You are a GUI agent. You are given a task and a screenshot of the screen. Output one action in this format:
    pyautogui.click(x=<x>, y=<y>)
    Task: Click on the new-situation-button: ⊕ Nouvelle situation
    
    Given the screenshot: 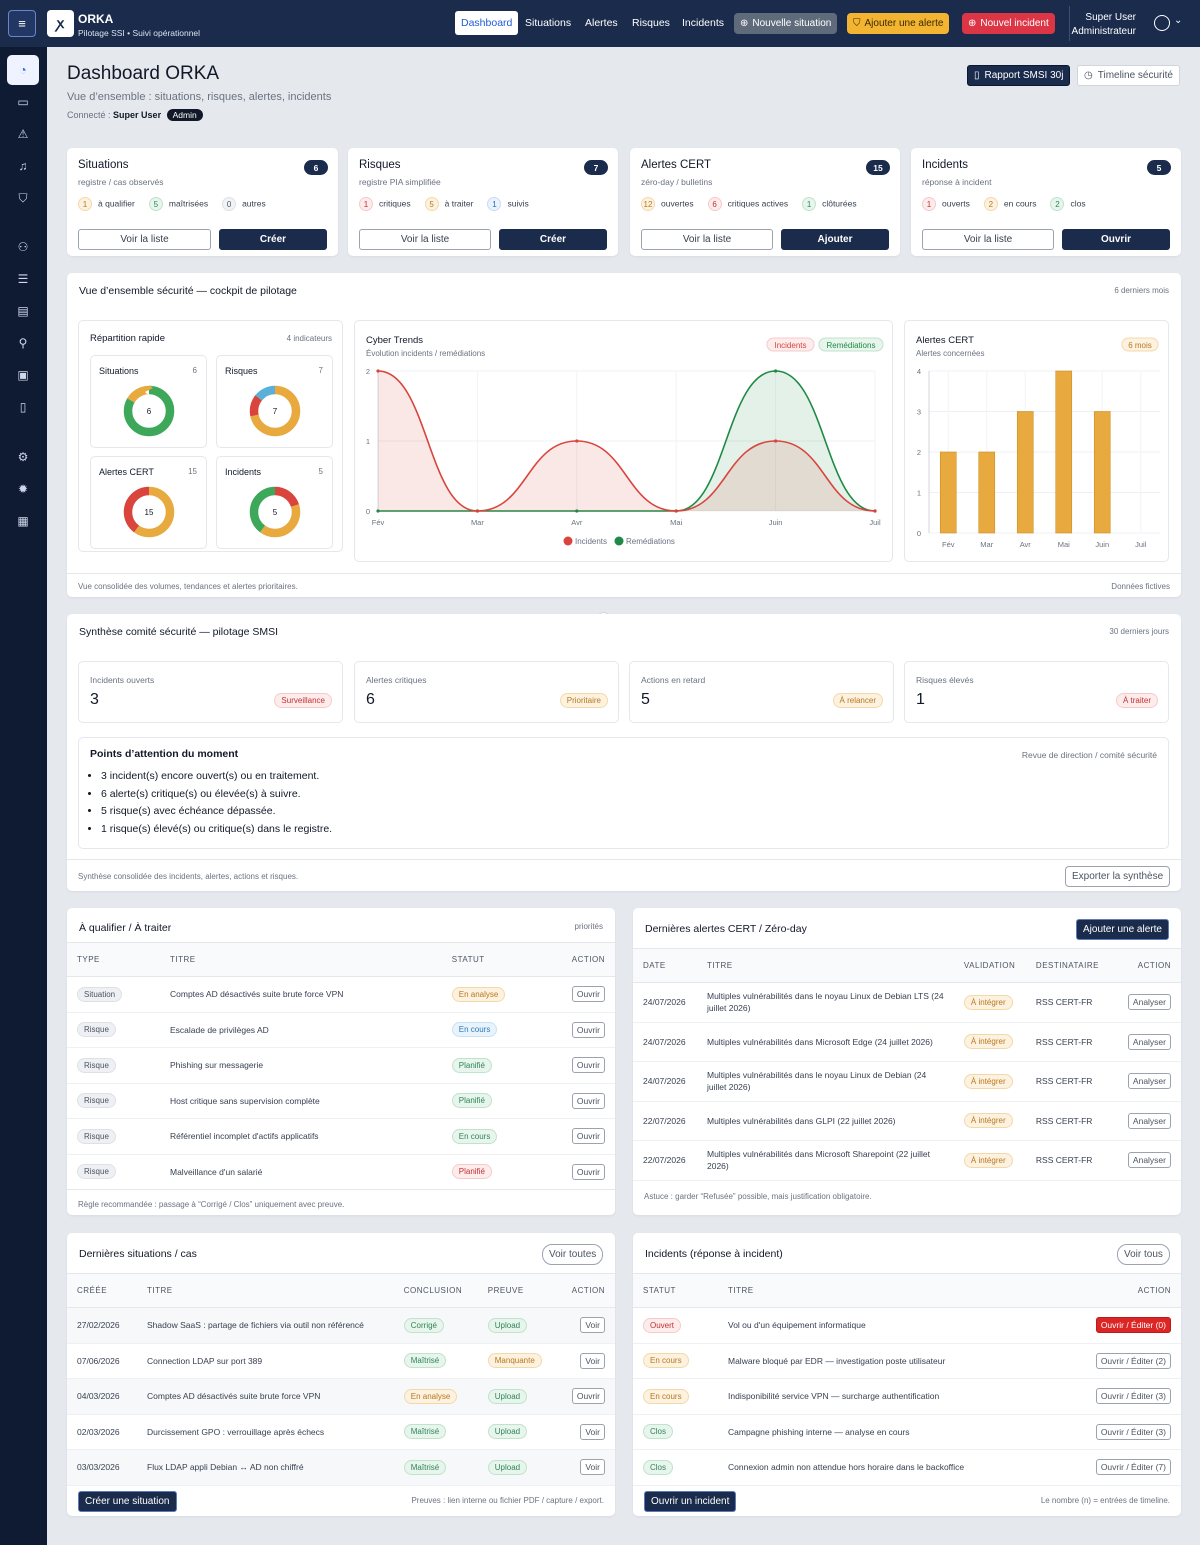 What is the action you would take?
    pyautogui.click(x=786, y=23)
    